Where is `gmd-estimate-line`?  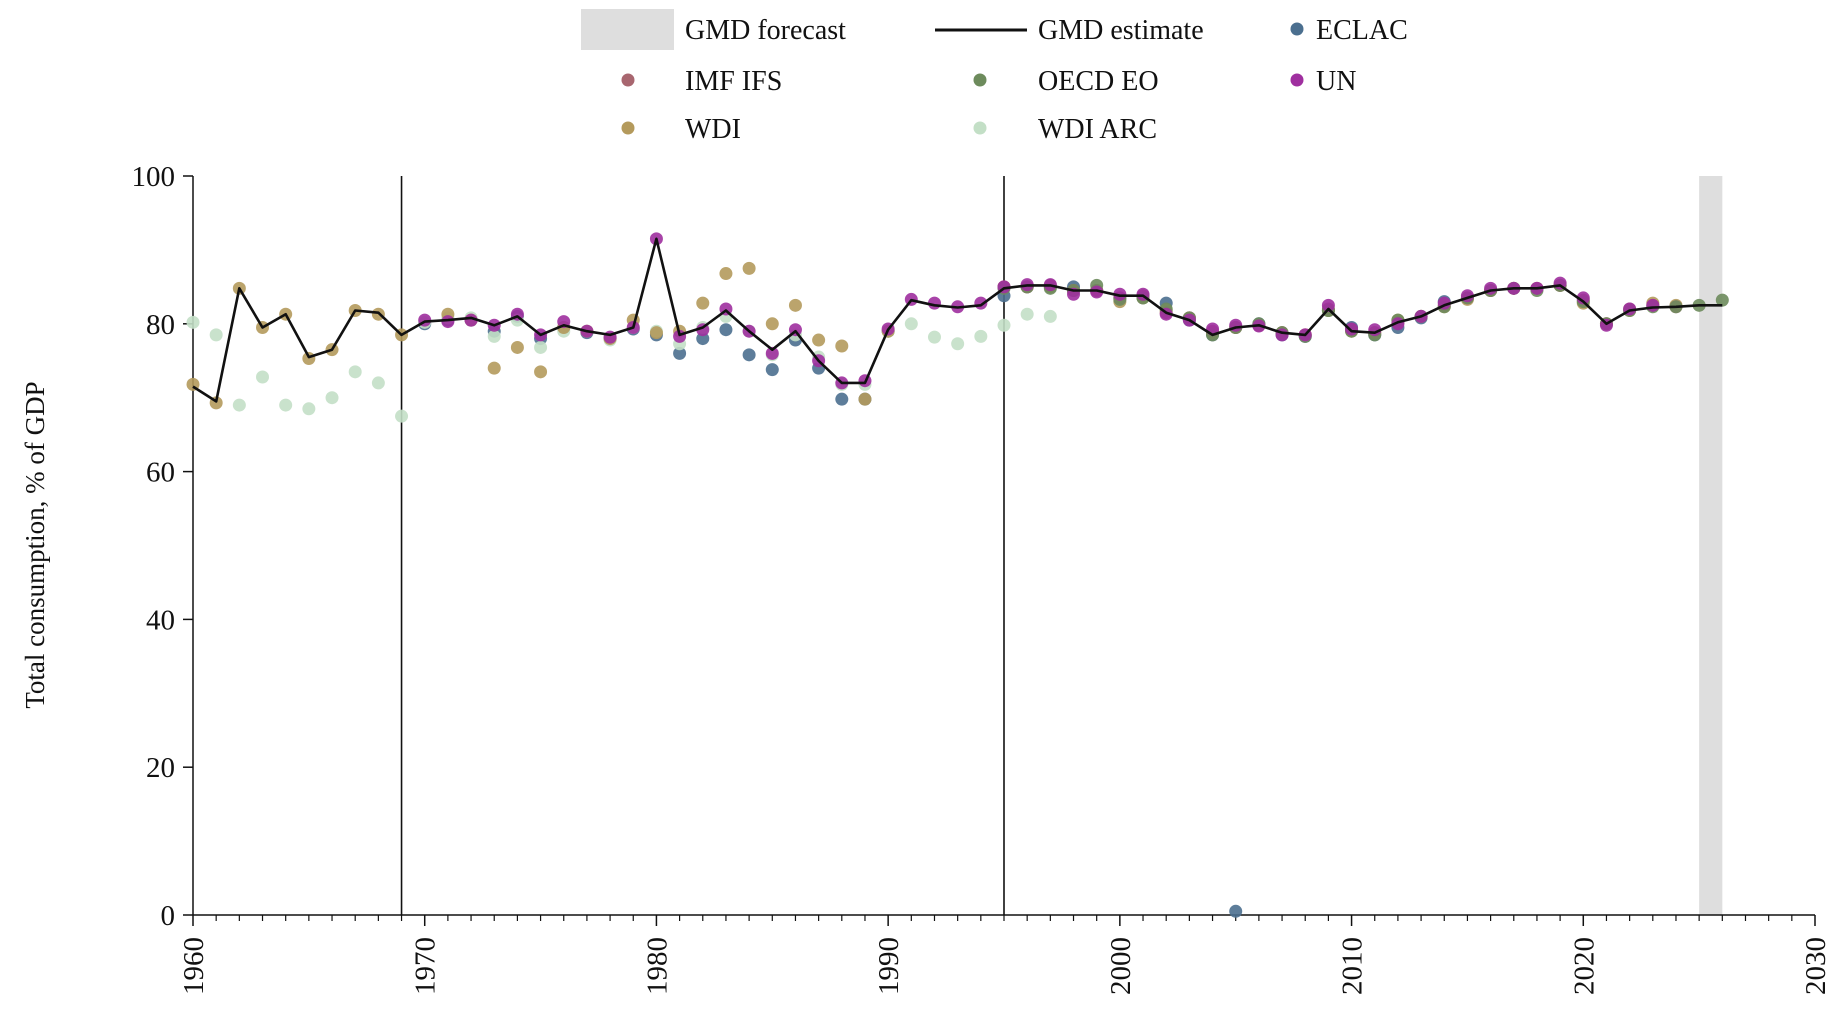
gmd-estimate-line is located at coordinates (957, 320).